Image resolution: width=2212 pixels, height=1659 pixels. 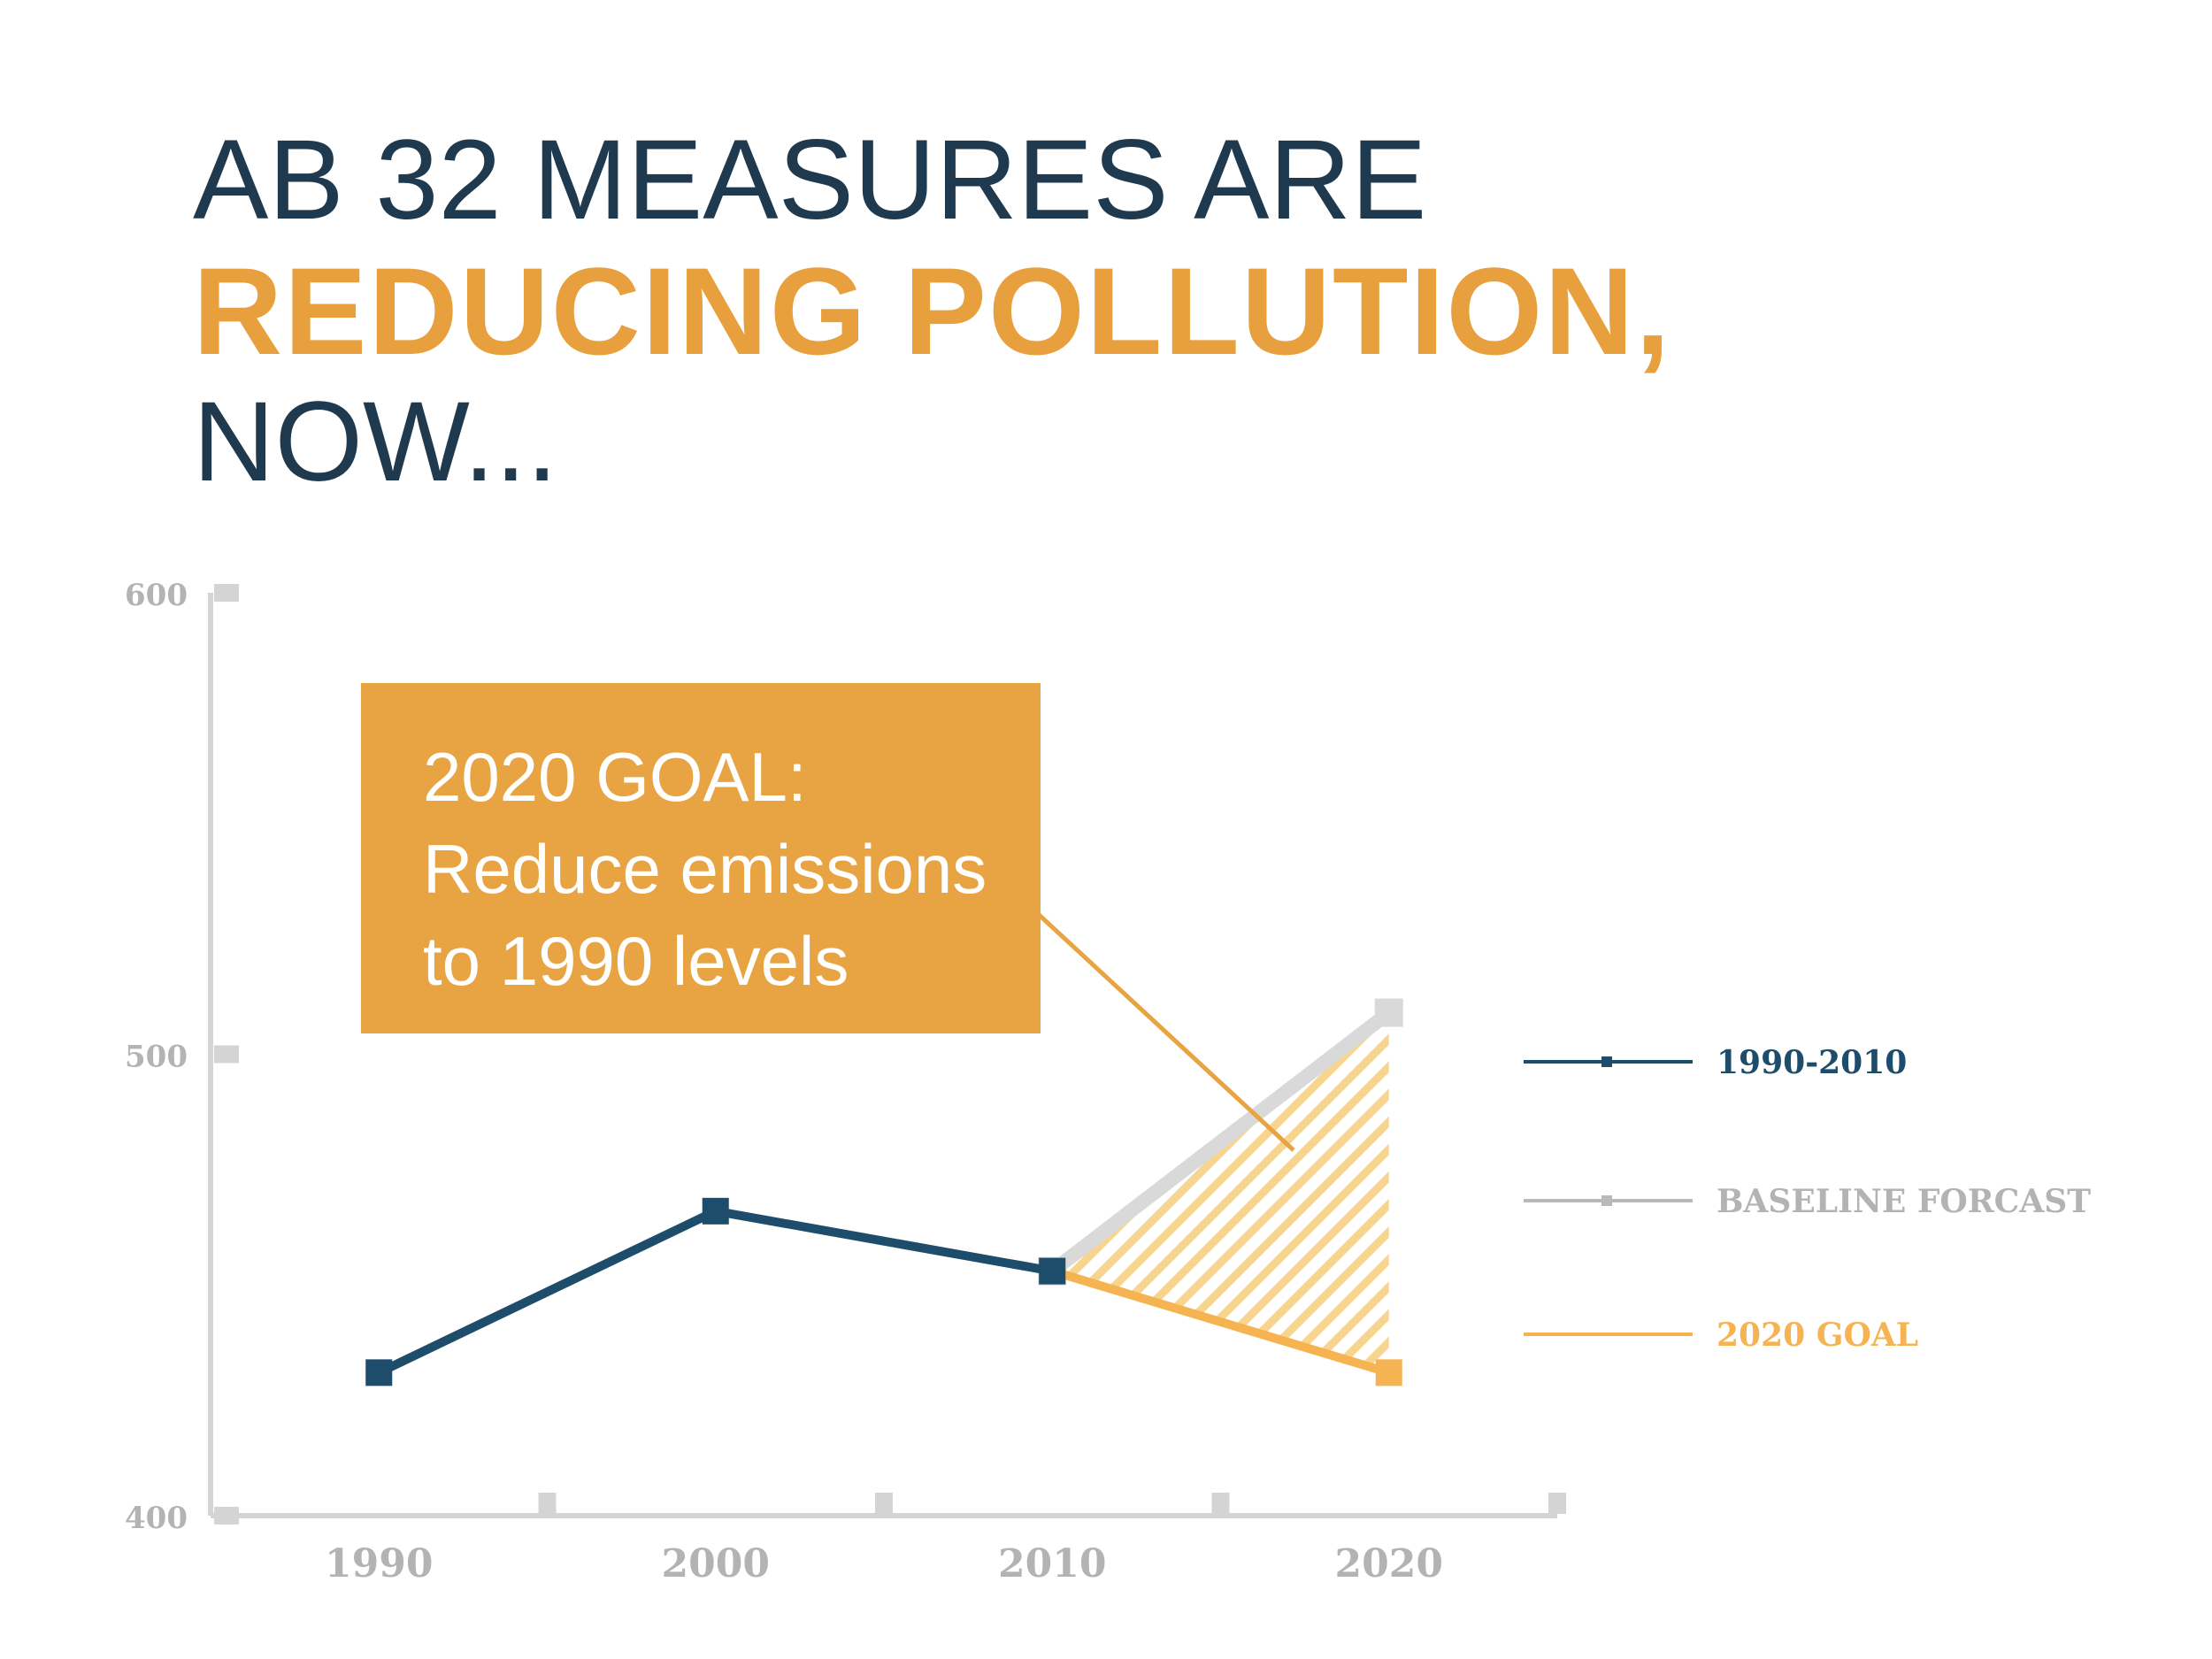 What do you see at coordinates (157, 1519) in the screenshot?
I see `y-tick-label-400: 400` at bounding box center [157, 1519].